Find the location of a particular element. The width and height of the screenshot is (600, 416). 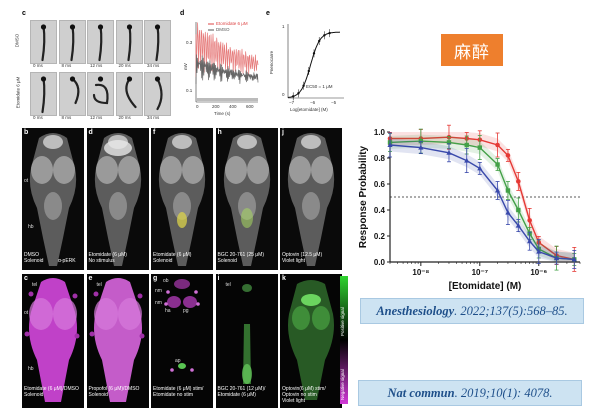

small-xtick-1: −6 is located at coordinates (313, 102).